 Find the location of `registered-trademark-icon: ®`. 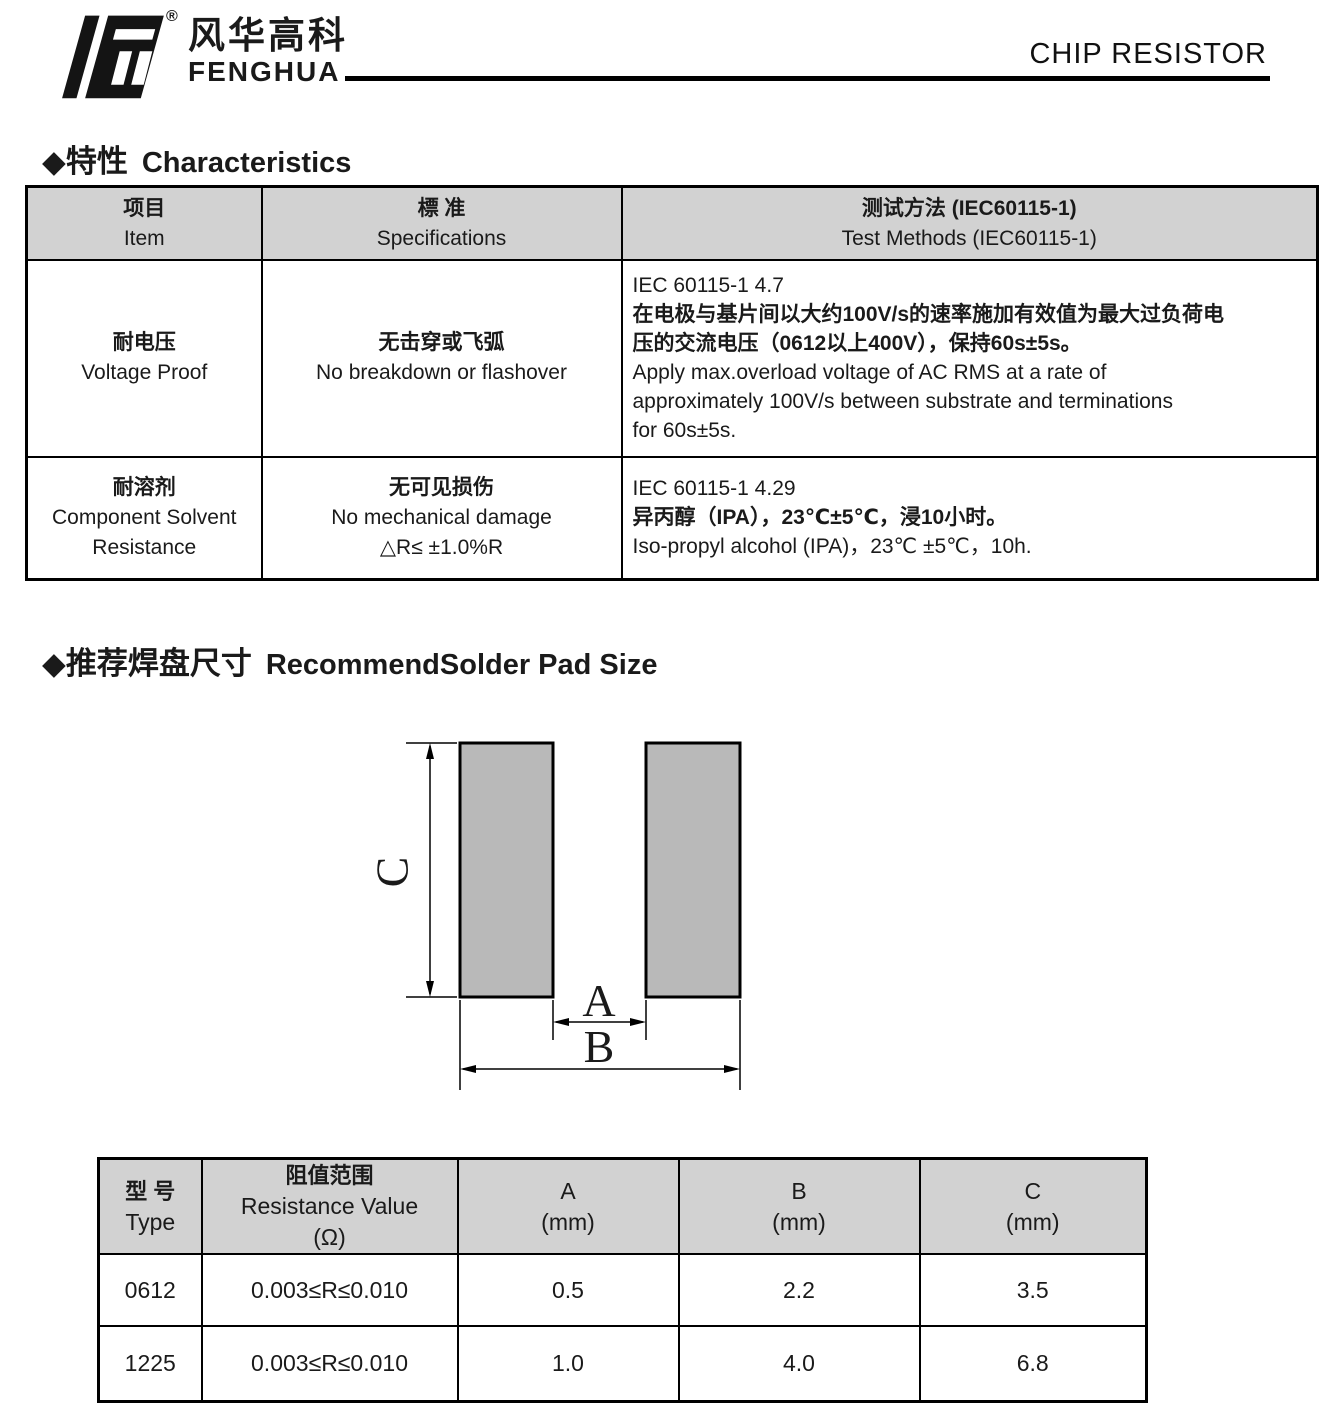

registered-trademark-icon: ® is located at coordinates (172, 16).